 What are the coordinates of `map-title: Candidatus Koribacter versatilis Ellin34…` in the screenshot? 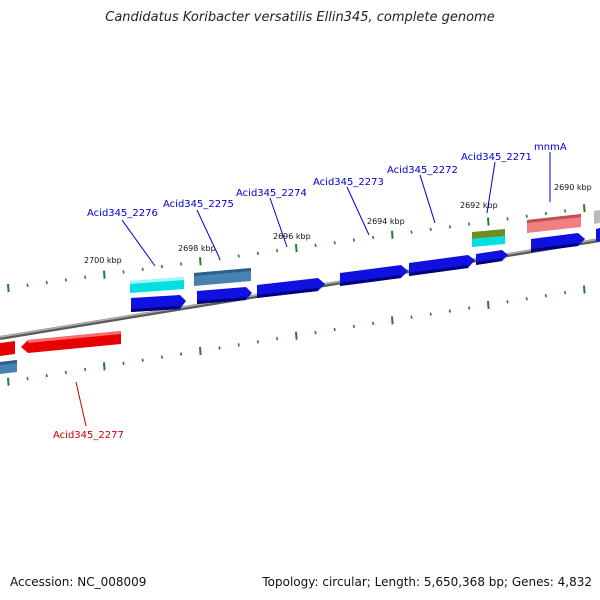 It's located at (300, 17).